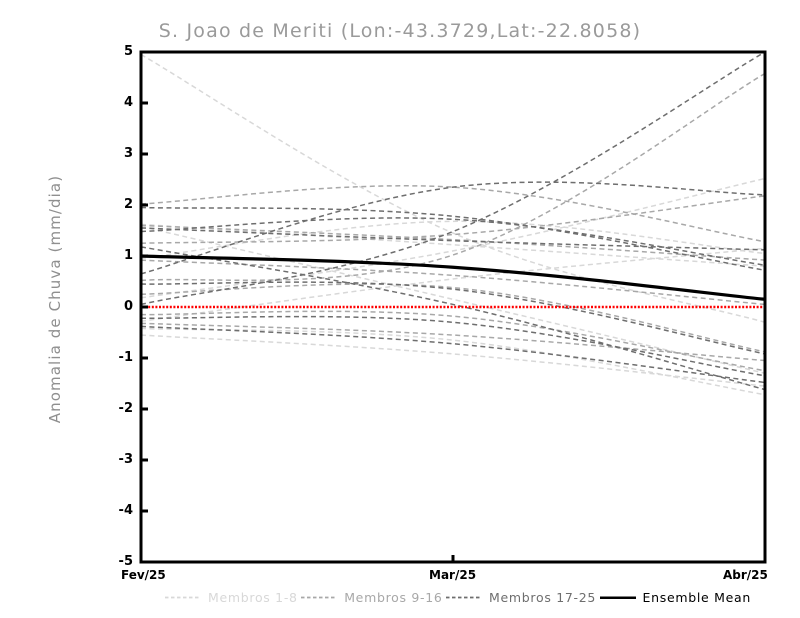  I want to click on legend-item: Ensemble Mean, so click(675, 597).